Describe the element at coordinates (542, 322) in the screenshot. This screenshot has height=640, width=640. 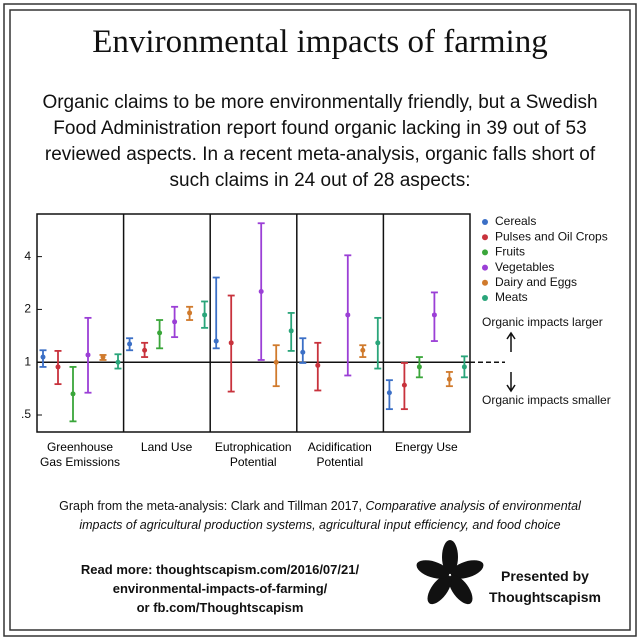
I see `annotation: Organic impacts larger` at that location.